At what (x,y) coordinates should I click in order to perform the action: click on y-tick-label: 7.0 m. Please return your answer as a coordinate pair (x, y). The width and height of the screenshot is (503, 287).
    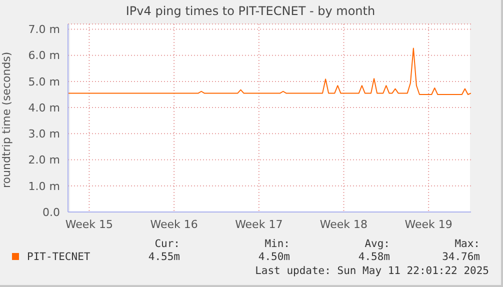
    Looking at the image, I should click on (44, 29).